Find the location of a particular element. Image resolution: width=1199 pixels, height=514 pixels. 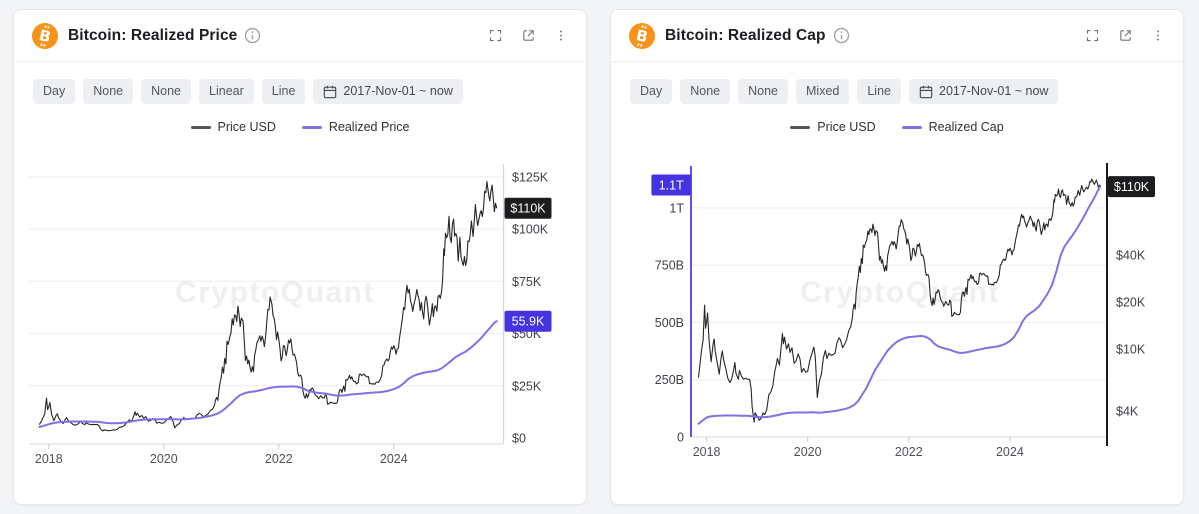

legend-label: Realized Price is located at coordinates (369, 127).